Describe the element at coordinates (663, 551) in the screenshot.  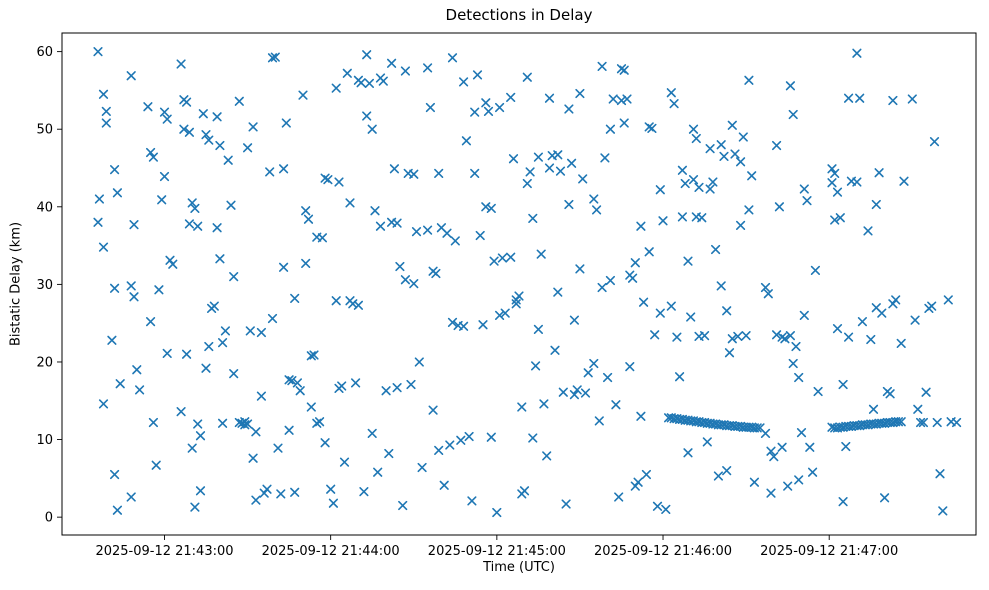
I see `x-tick-label: 2025-09-12 21:46:00` at that location.